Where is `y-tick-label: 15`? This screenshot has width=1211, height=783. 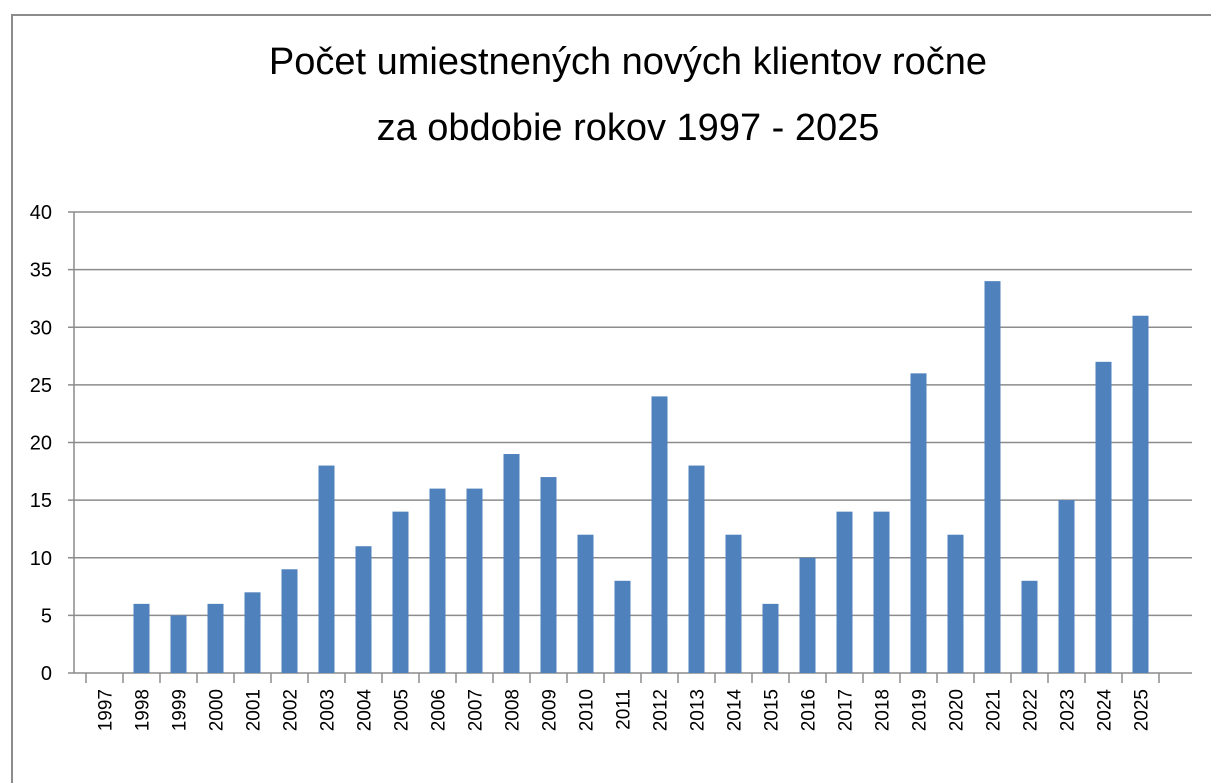
y-tick-label: 15 is located at coordinates (41, 501).